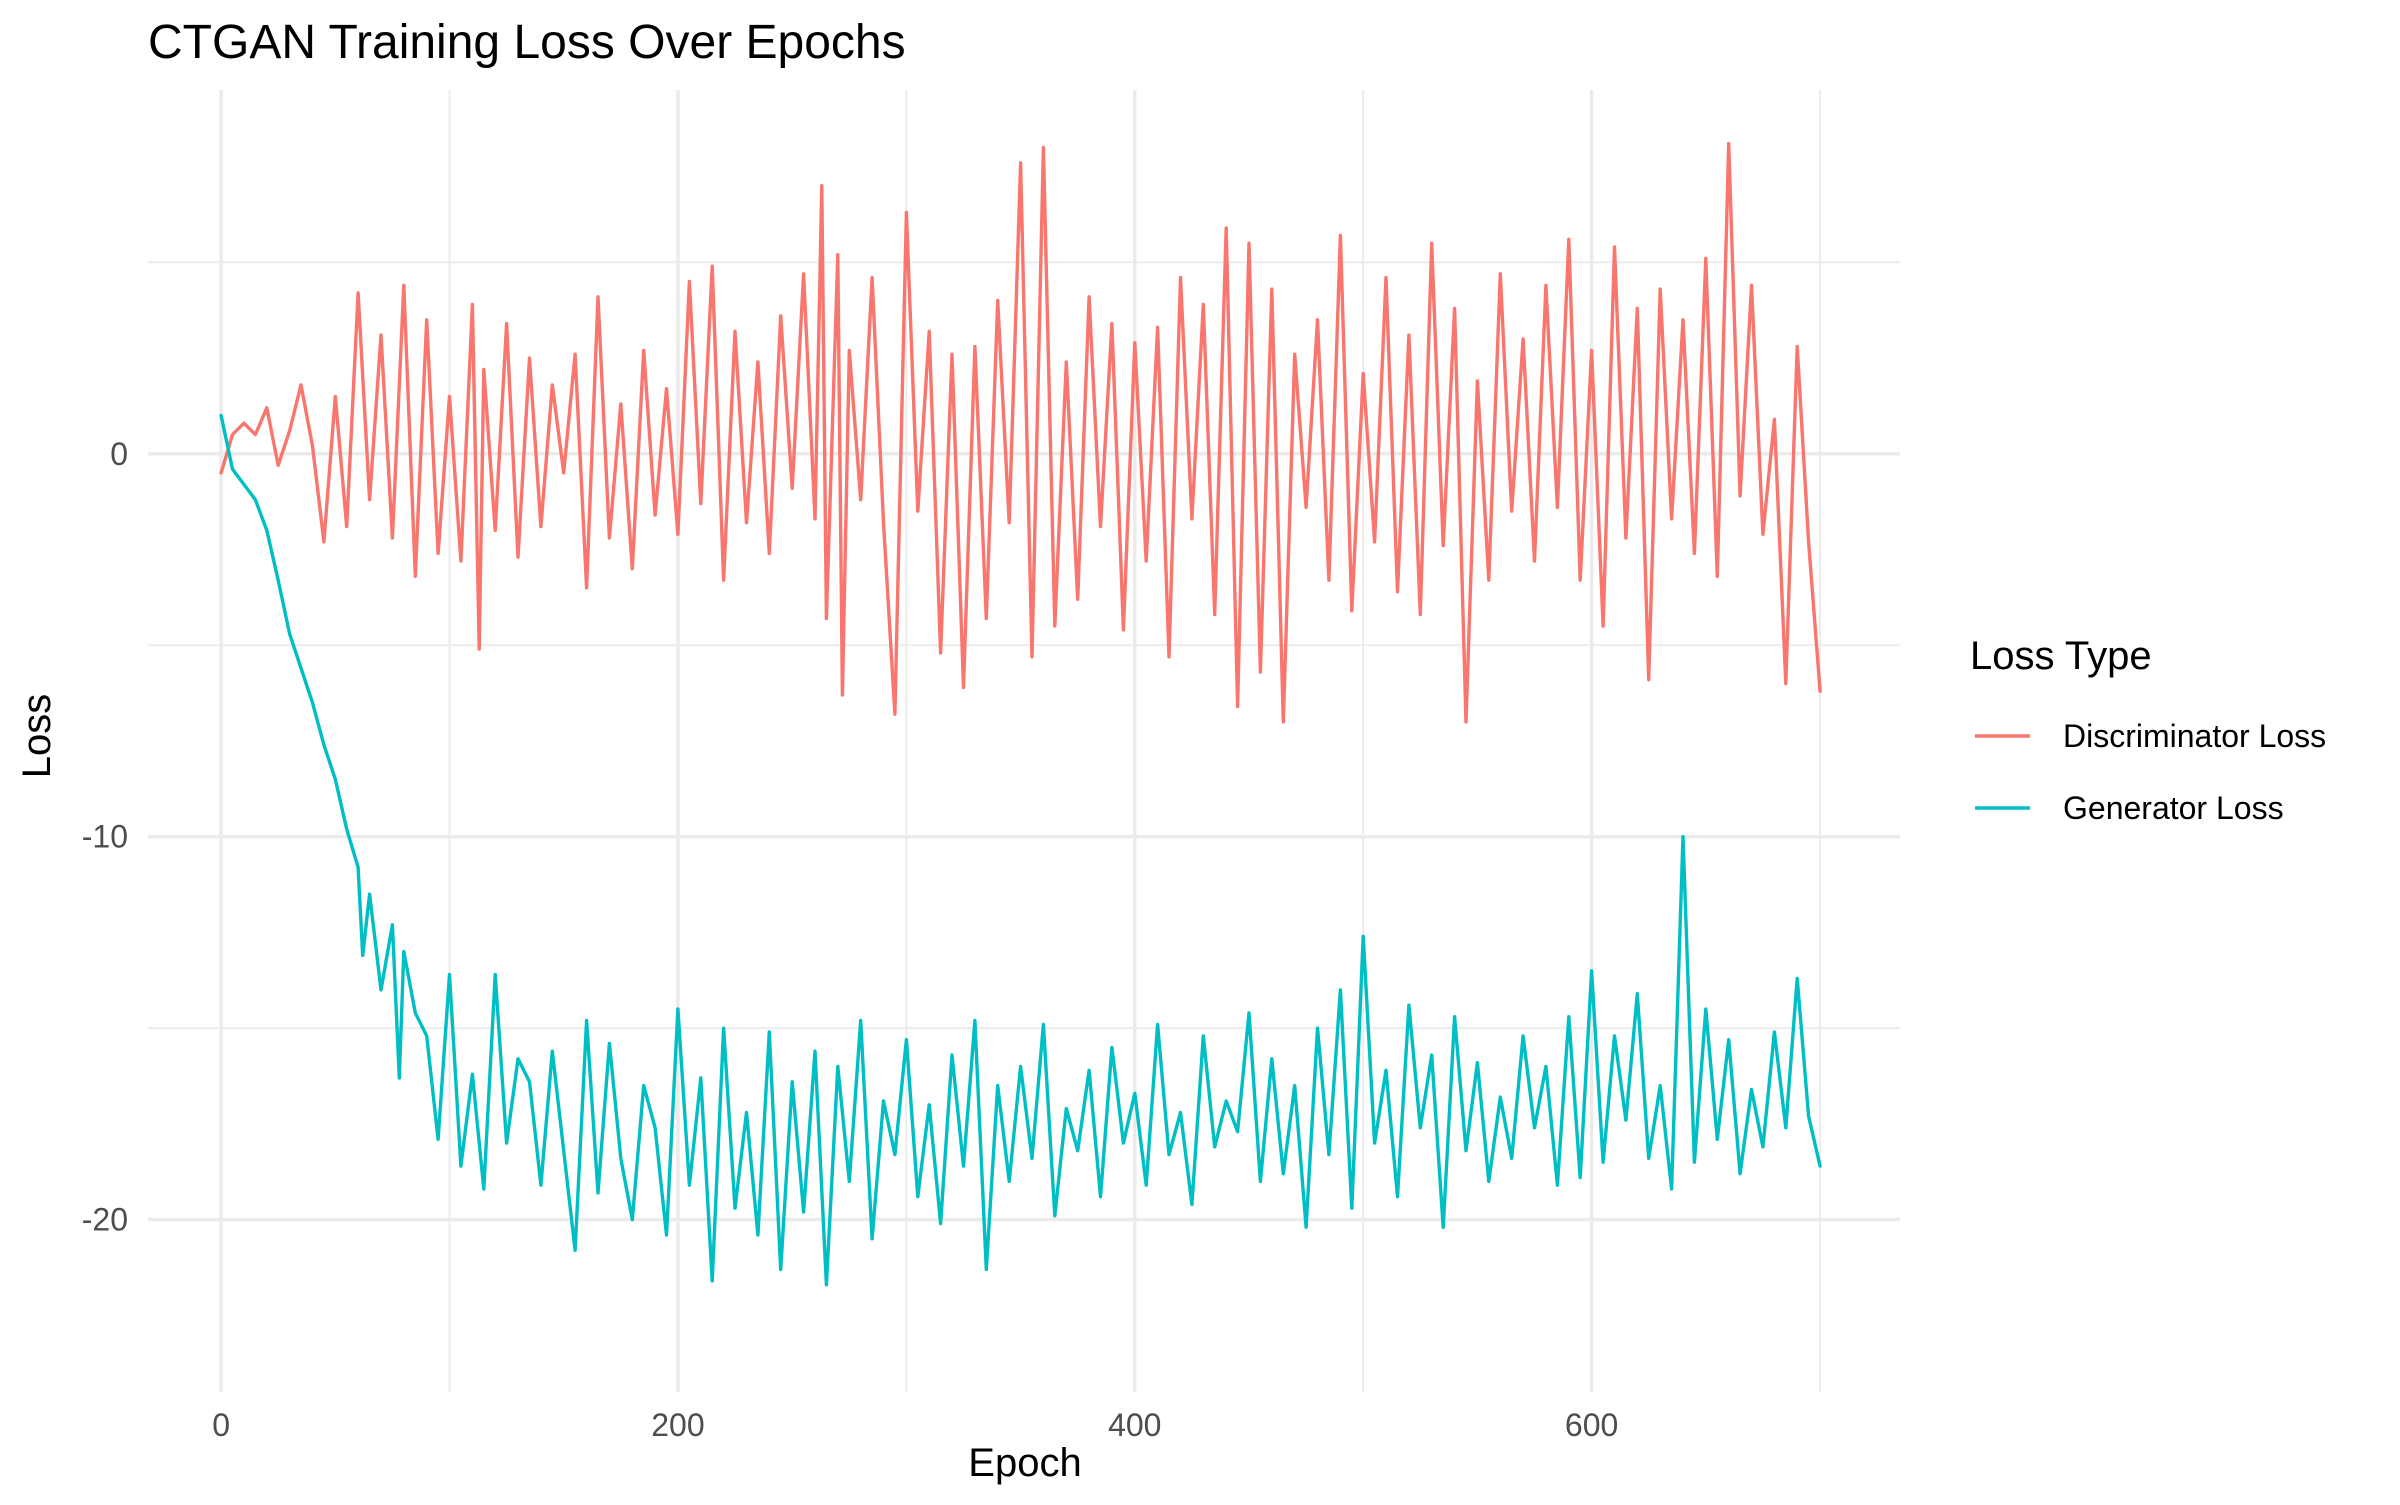 The height and width of the screenshot is (1505, 2400). I want to click on legend-items: Discriminator Loss Generator Loss, so click(2150, 772).